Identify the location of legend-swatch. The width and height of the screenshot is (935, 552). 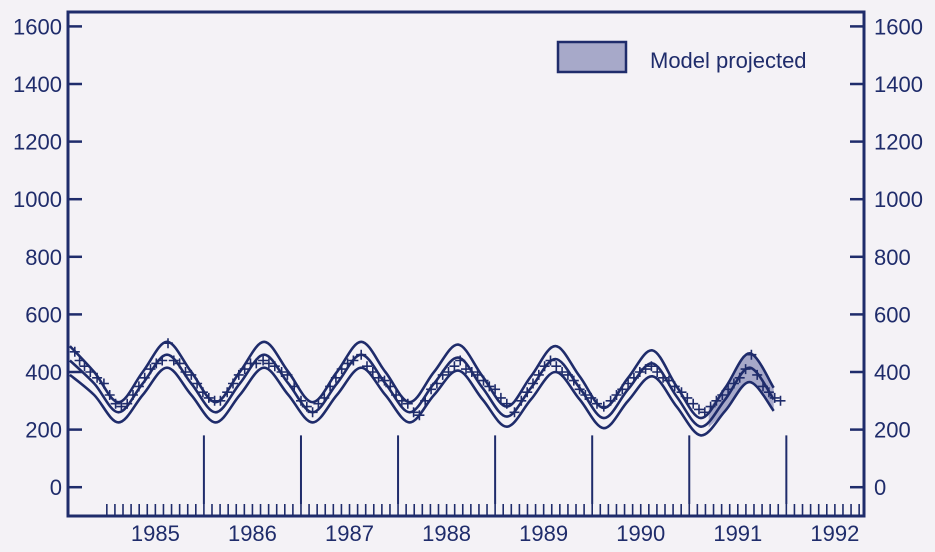
(592, 57).